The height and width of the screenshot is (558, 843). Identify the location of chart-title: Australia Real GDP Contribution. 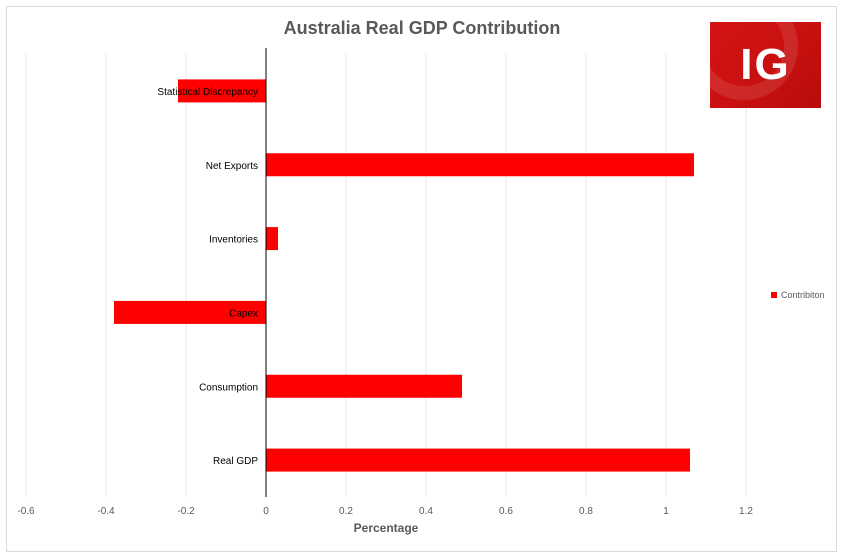
(422, 28).